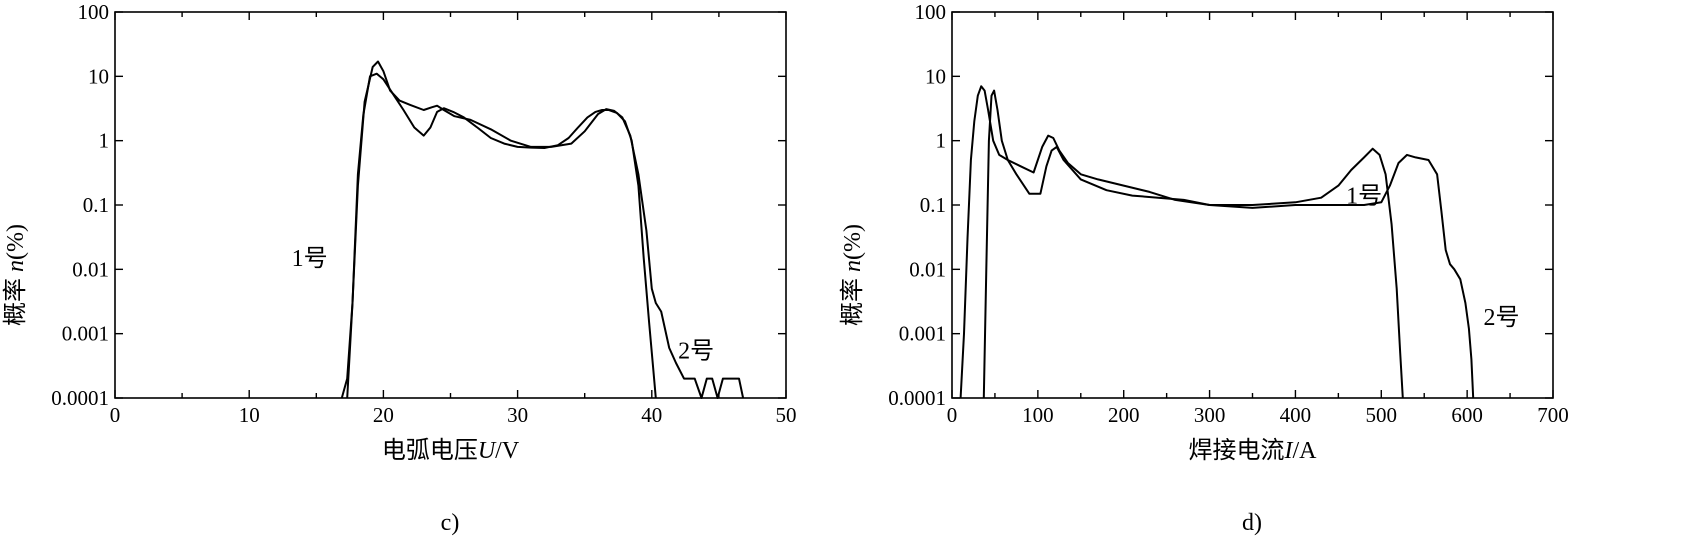  I want to click on x-tick-label: 300, so click(1210, 415).